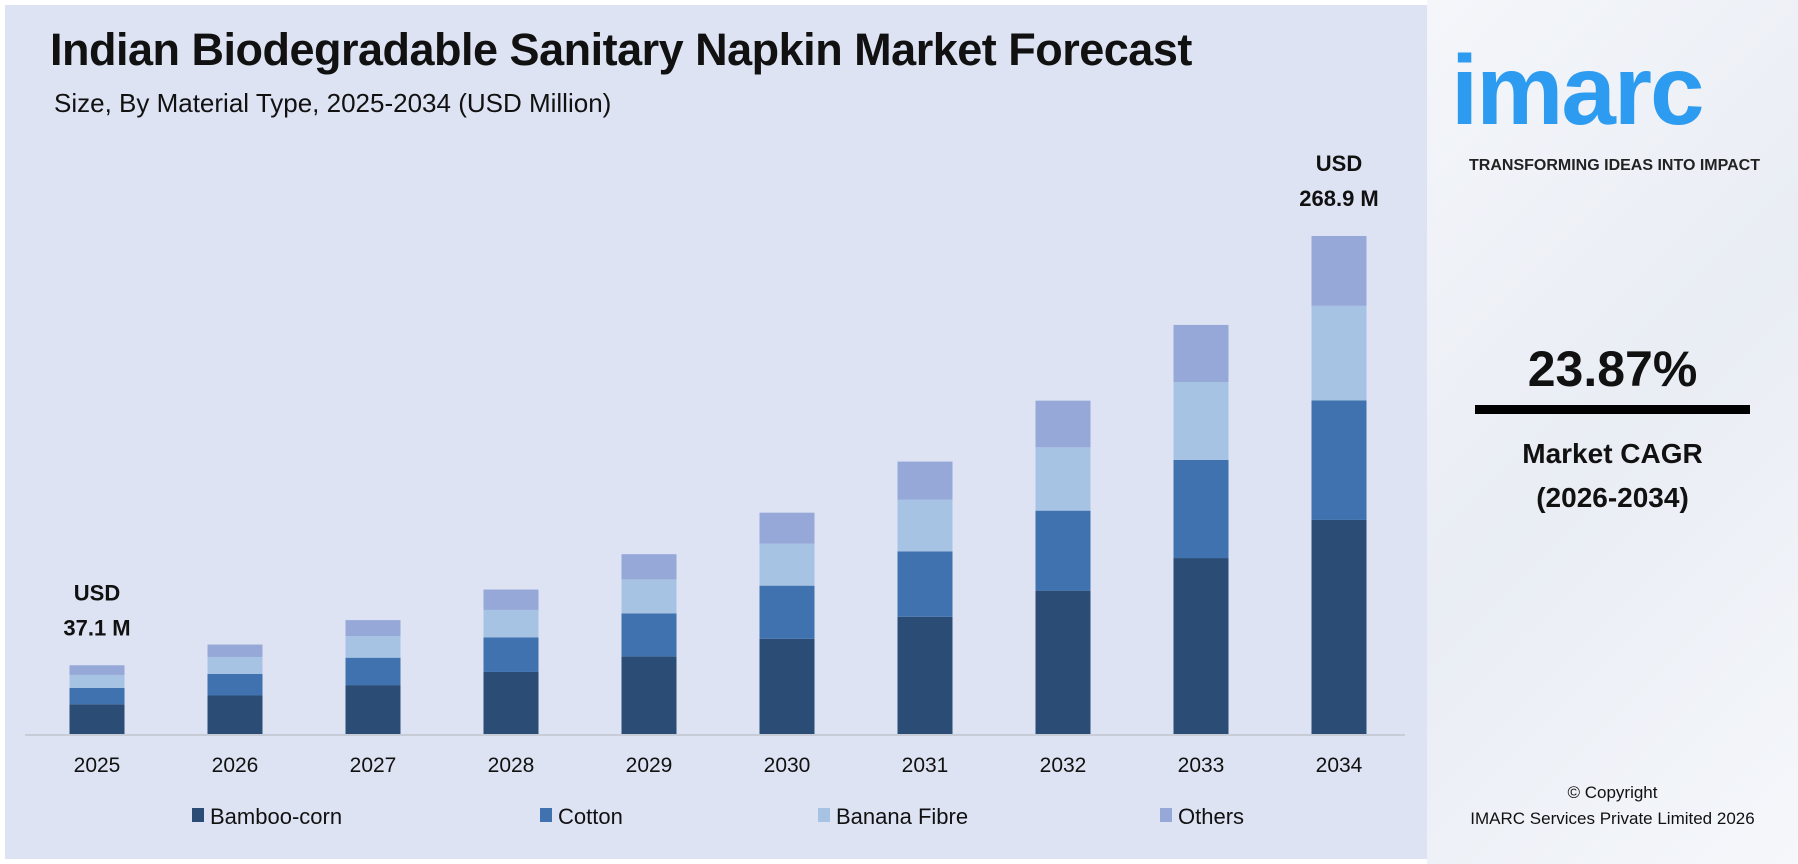  What do you see at coordinates (590, 816) in the screenshot?
I see `legend-label: Cotton` at bounding box center [590, 816].